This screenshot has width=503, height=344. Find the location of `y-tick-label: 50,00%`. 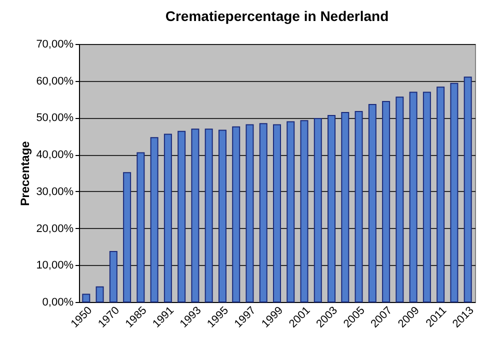

y-tick-label: 50,00% is located at coordinates (55, 118).